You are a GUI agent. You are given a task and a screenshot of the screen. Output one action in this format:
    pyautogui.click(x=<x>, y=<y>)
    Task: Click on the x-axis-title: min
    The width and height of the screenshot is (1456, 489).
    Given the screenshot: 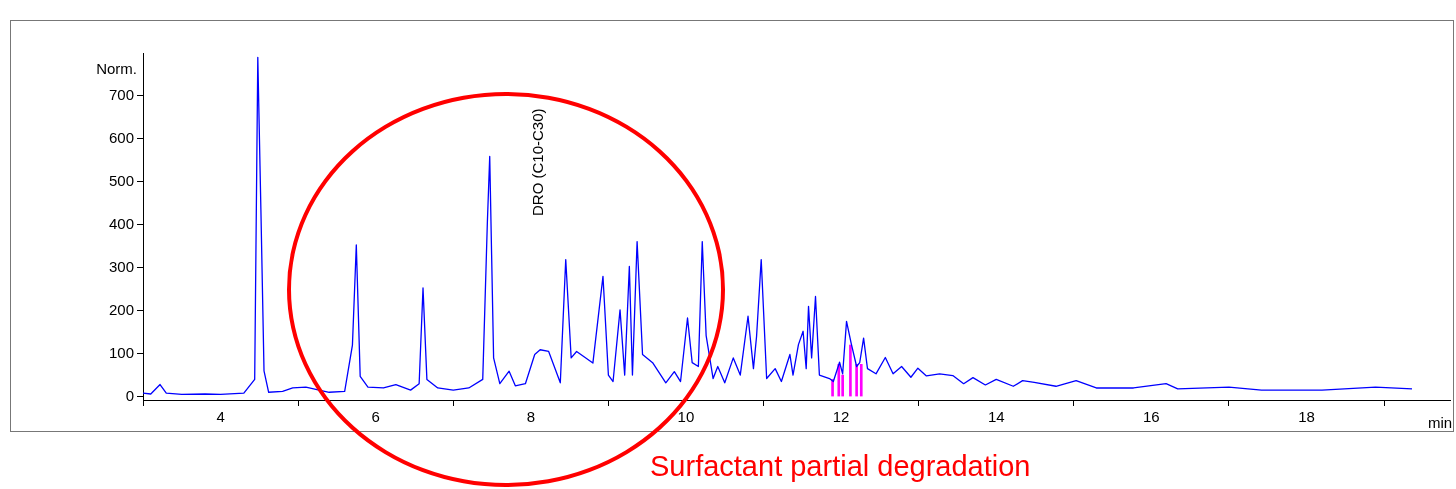 What is the action you would take?
    pyautogui.click(x=1440, y=422)
    